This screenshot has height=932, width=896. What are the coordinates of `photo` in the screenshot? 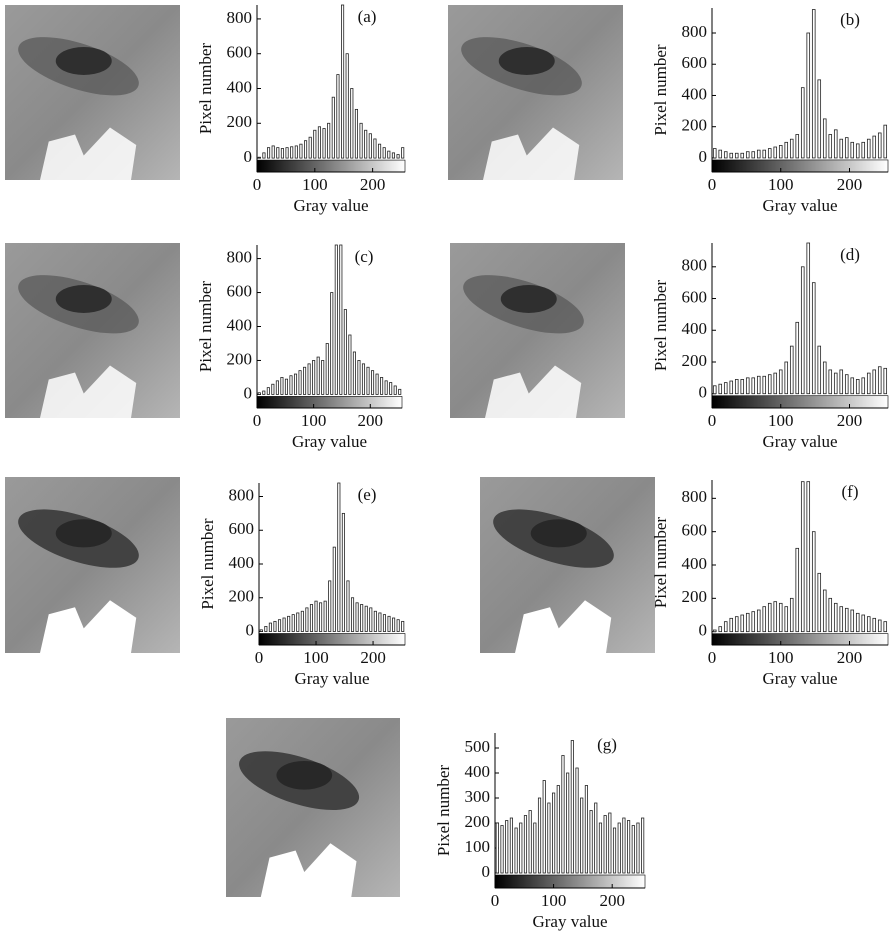 It's located at (92, 92).